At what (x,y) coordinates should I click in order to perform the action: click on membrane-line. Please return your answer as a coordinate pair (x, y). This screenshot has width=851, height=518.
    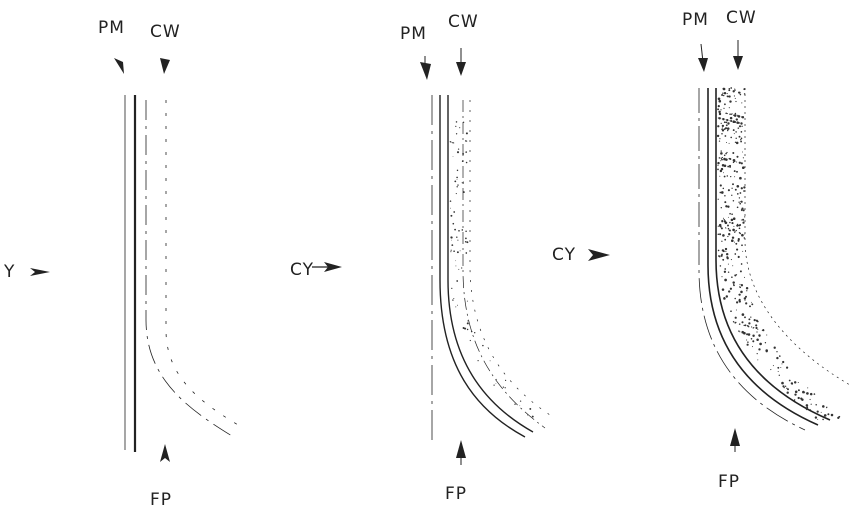
    Looking at the image, I should click on (482, 266).